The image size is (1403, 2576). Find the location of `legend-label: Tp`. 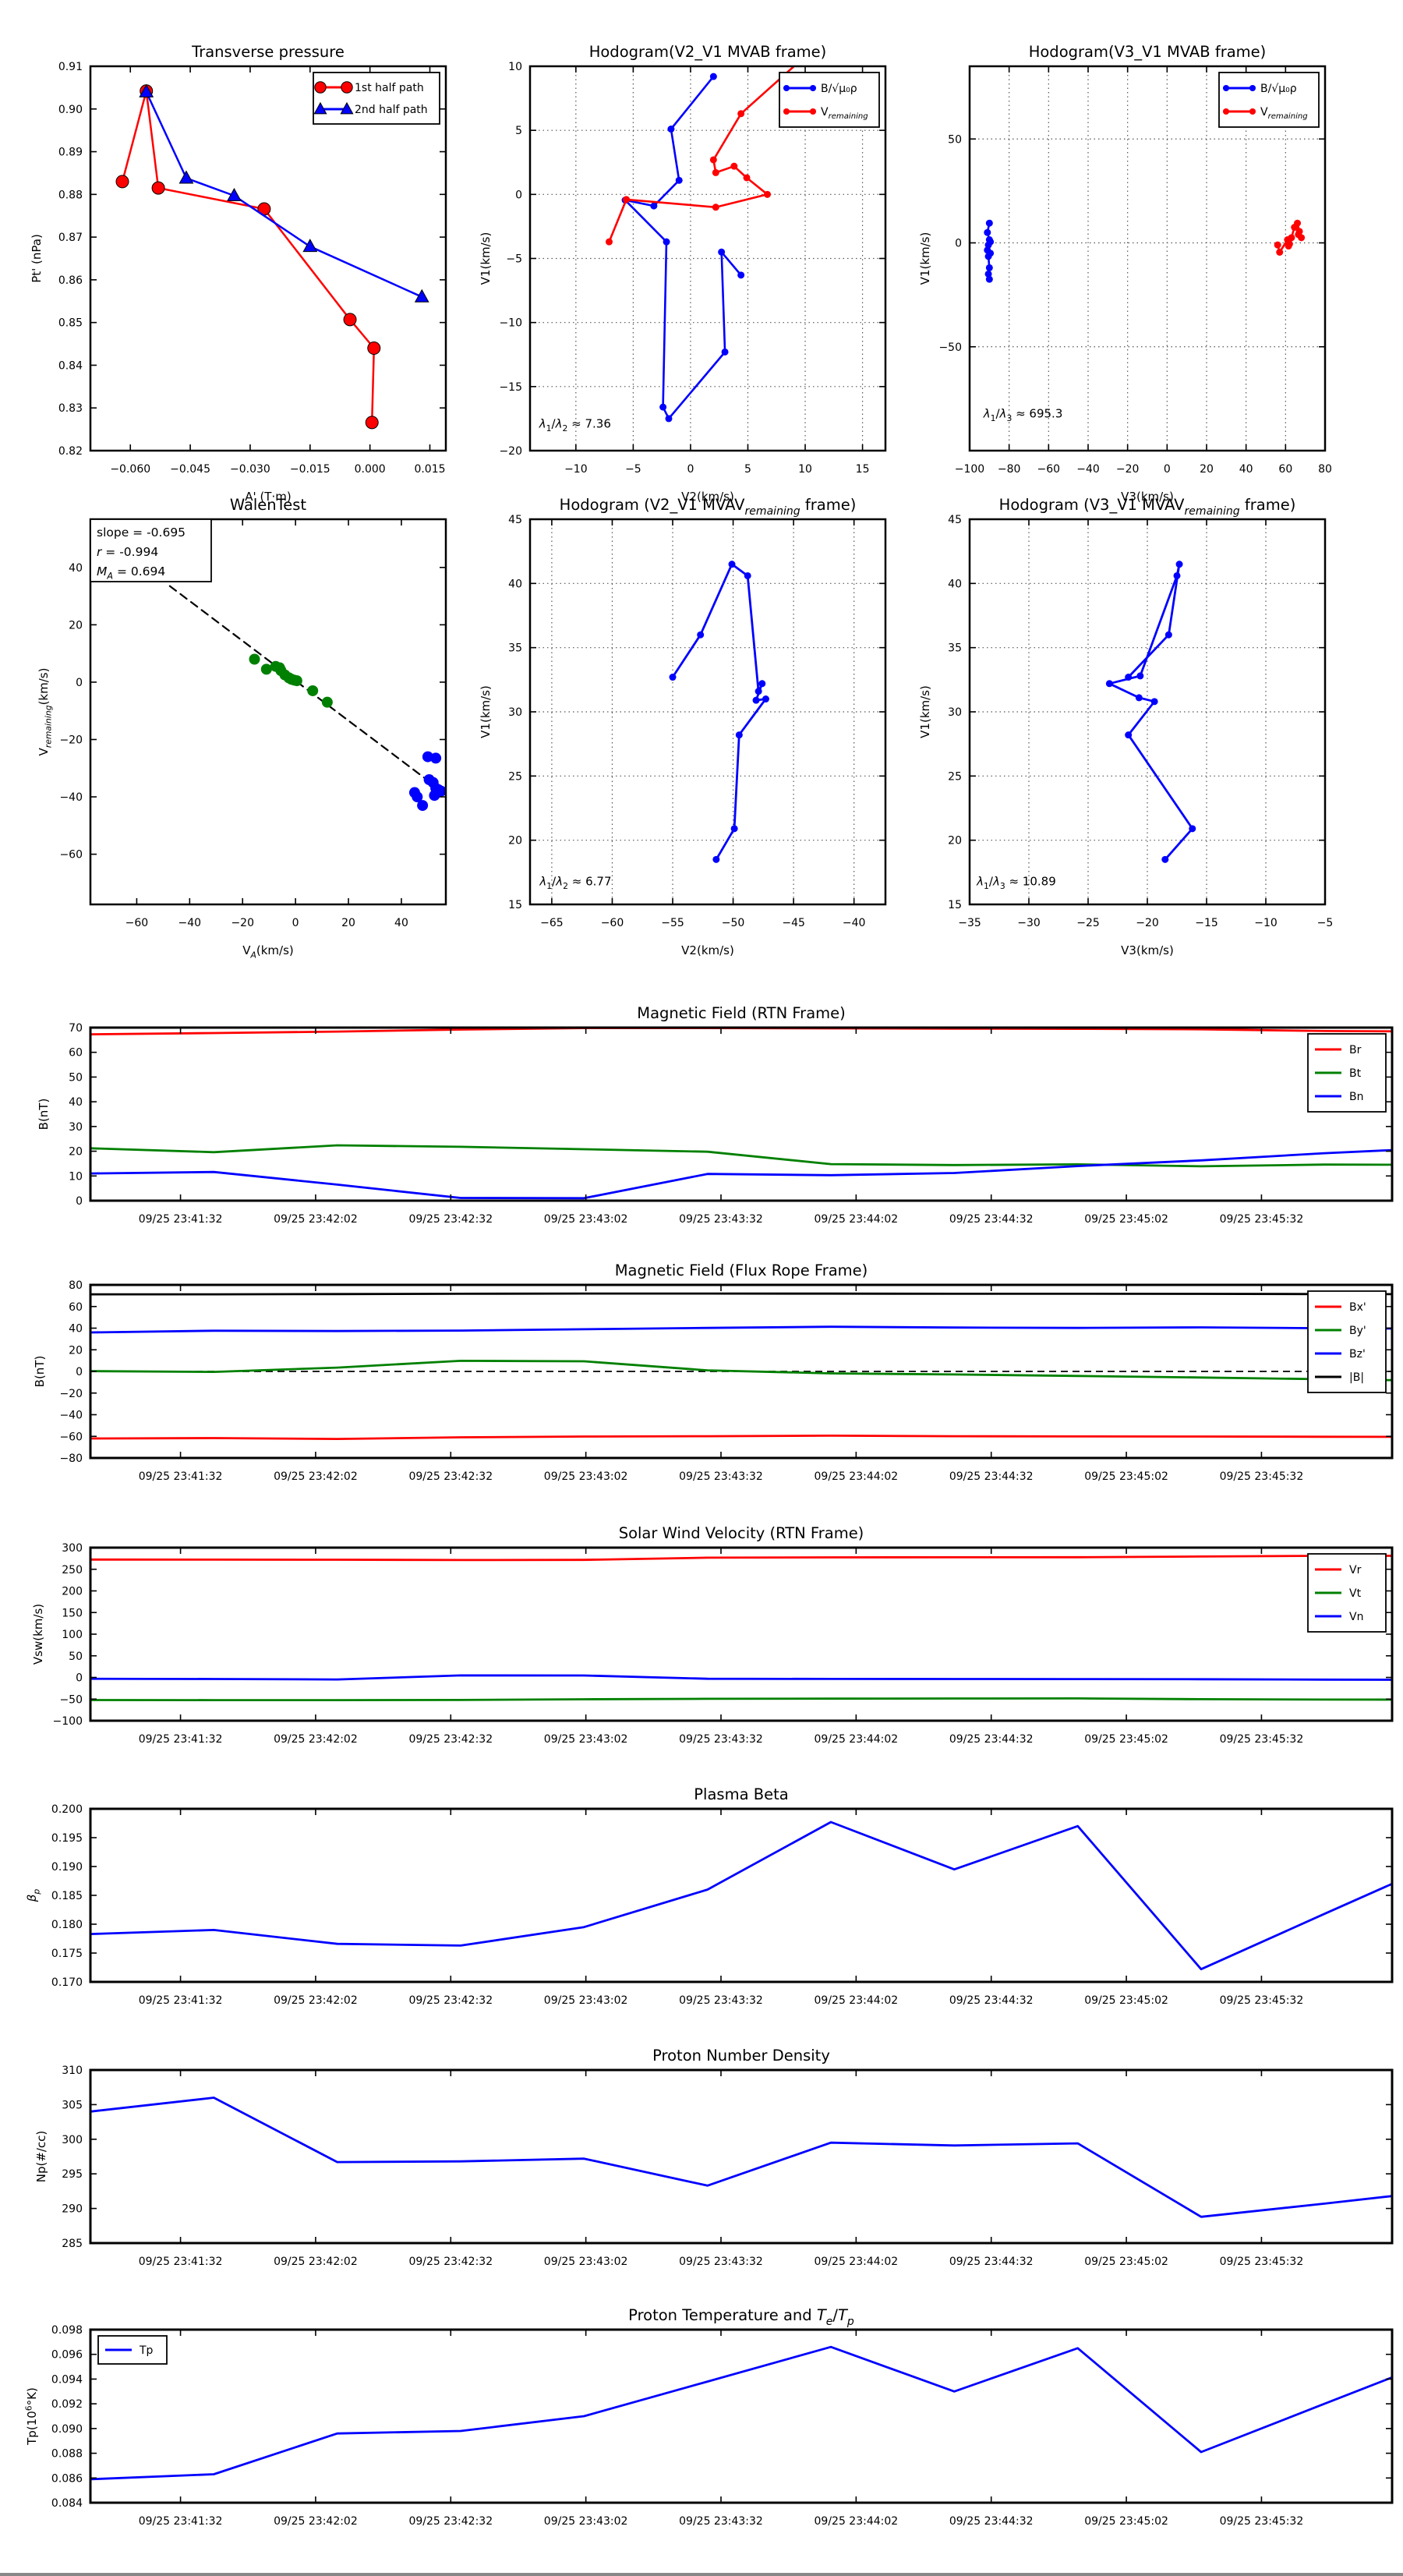

legend-label: Tp is located at coordinates (146, 2350).